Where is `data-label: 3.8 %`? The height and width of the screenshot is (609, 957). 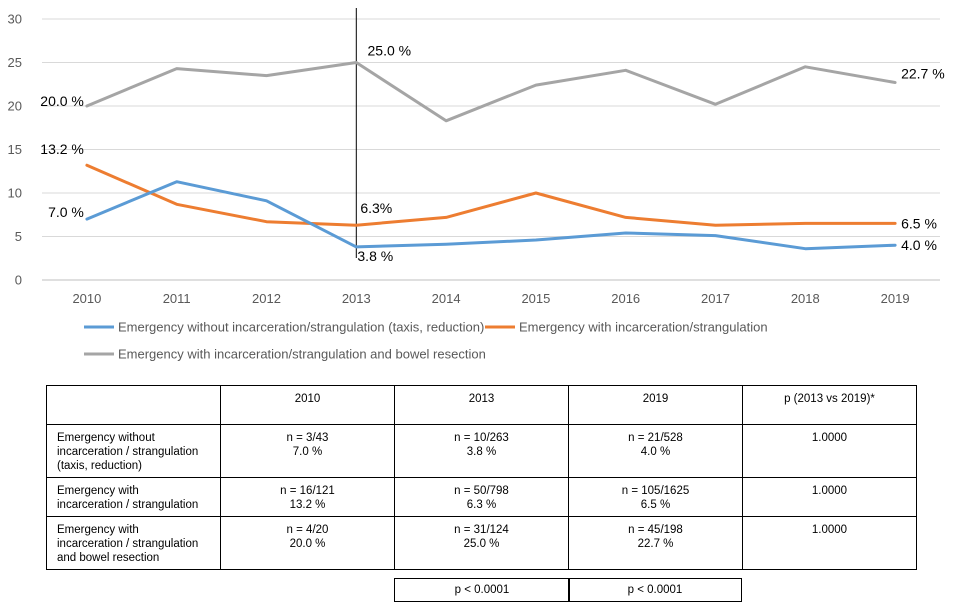
data-label: 3.8 % is located at coordinates (375, 256).